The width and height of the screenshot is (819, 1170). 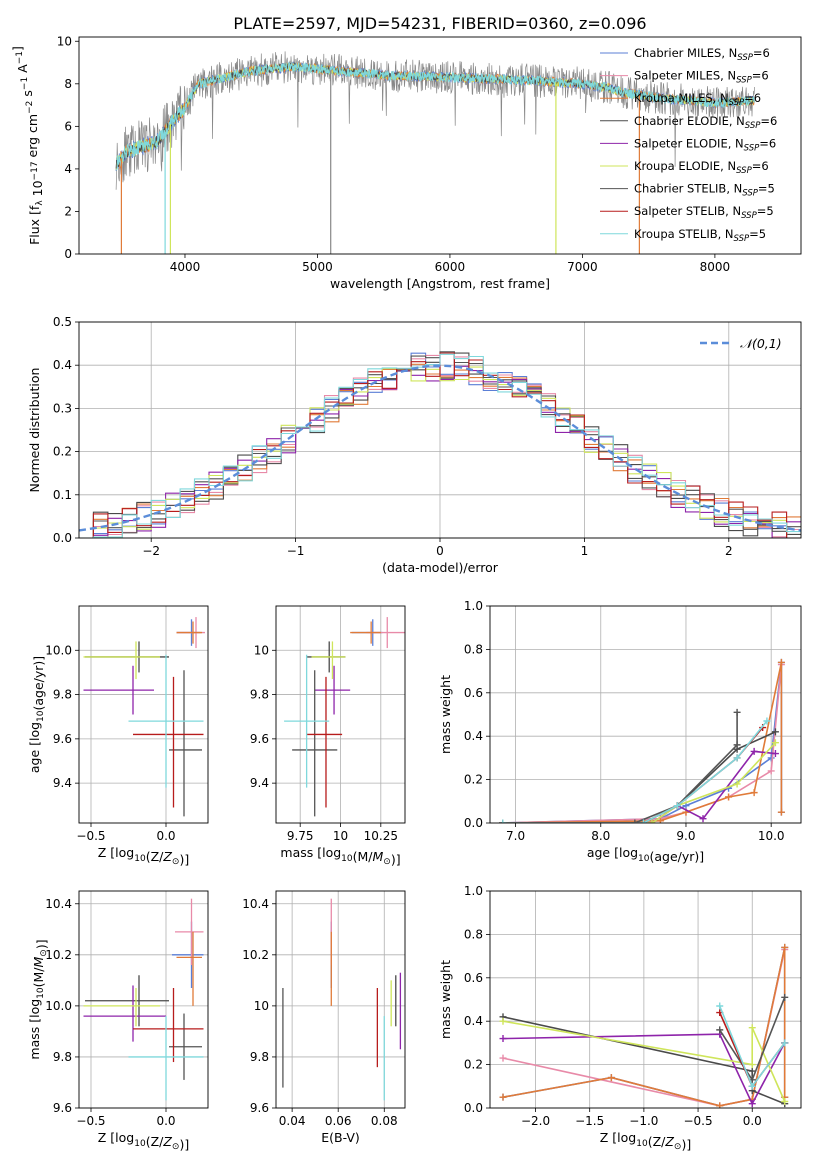 I want to click on legend-part: Chabrier ELODIE, N, so click(x=689, y=121).